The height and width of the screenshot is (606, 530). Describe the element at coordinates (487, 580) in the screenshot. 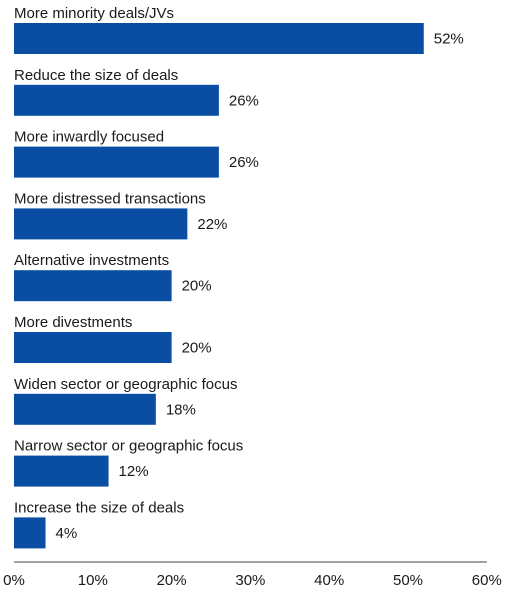

I see `x-tick-label: 60%` at that location.